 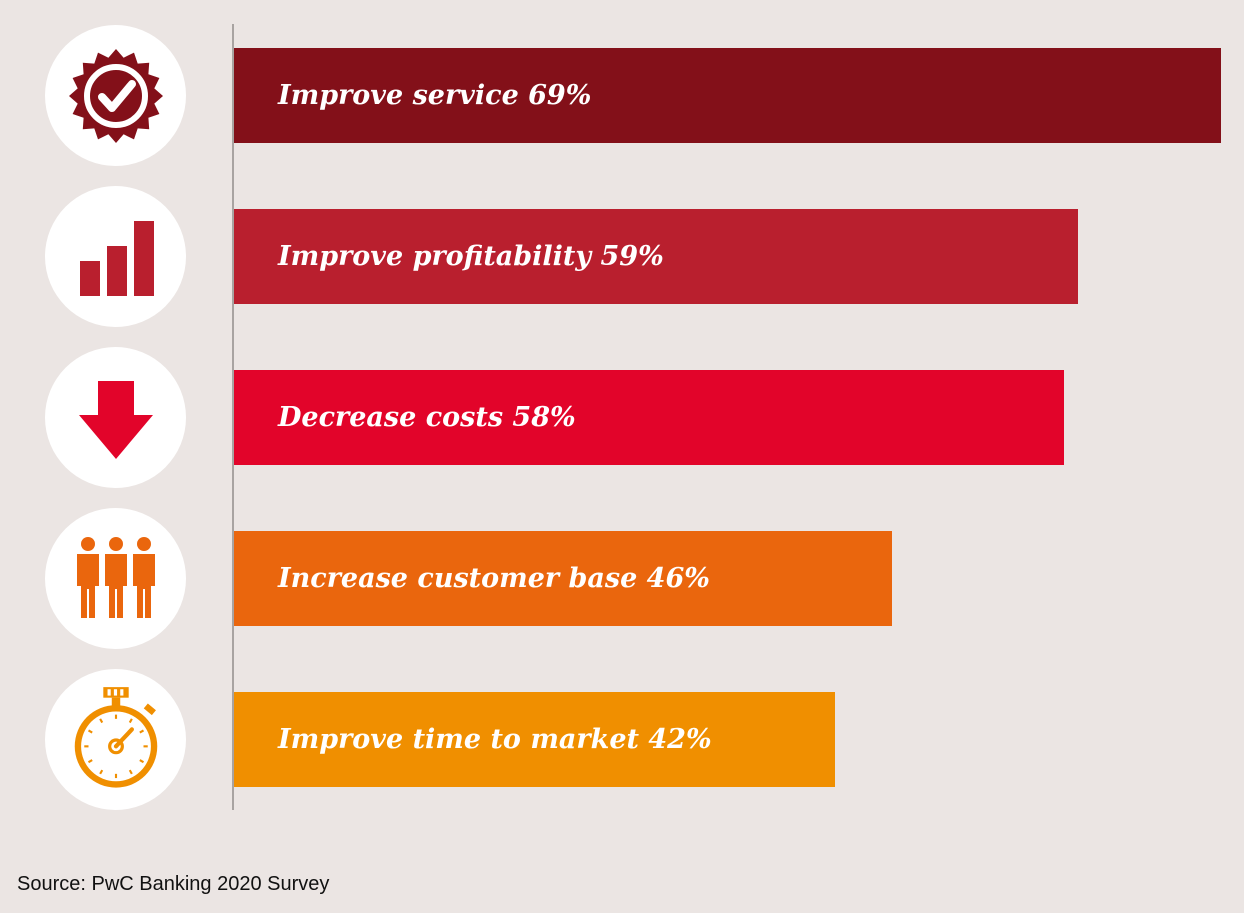 What do you see at coordinates (649, 417) in the screenshot?
I see `bar-3: Decrease costs 58%` at bounding box center [649, 417].